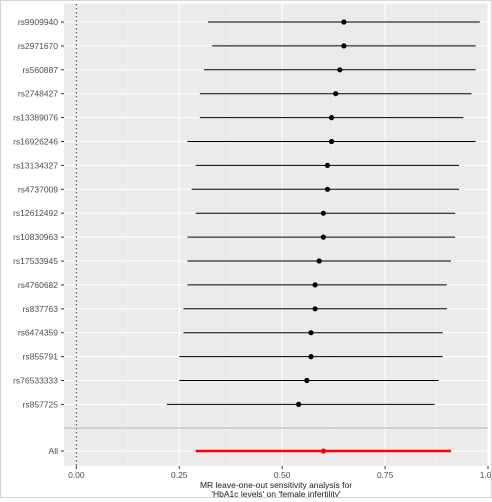 This screenshot has height=502, width=492. I want to click on y-tick-label: rs13134327, so click(35, 165).